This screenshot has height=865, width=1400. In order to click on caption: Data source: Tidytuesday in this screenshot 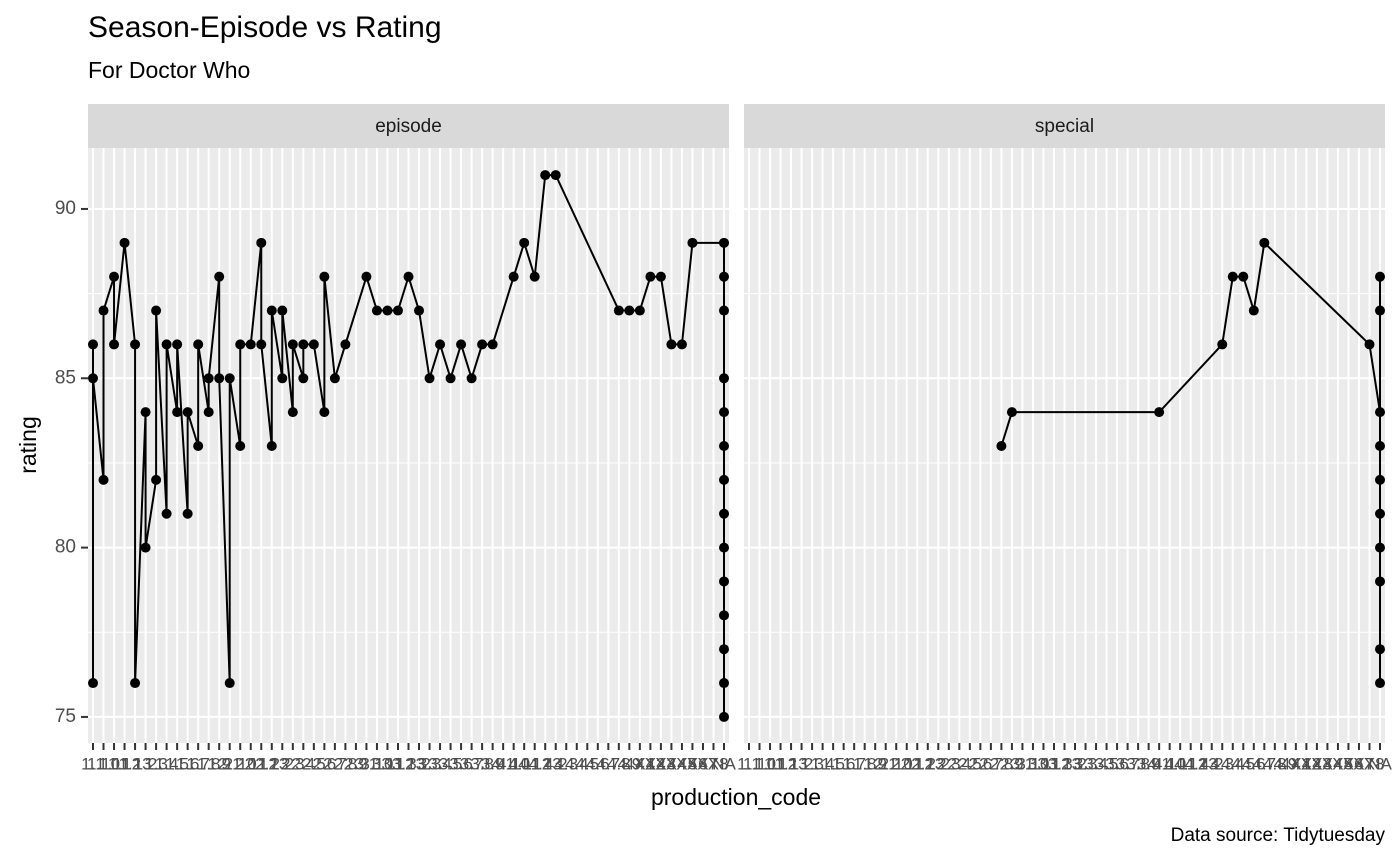, I will do `click(1278, 835)`.